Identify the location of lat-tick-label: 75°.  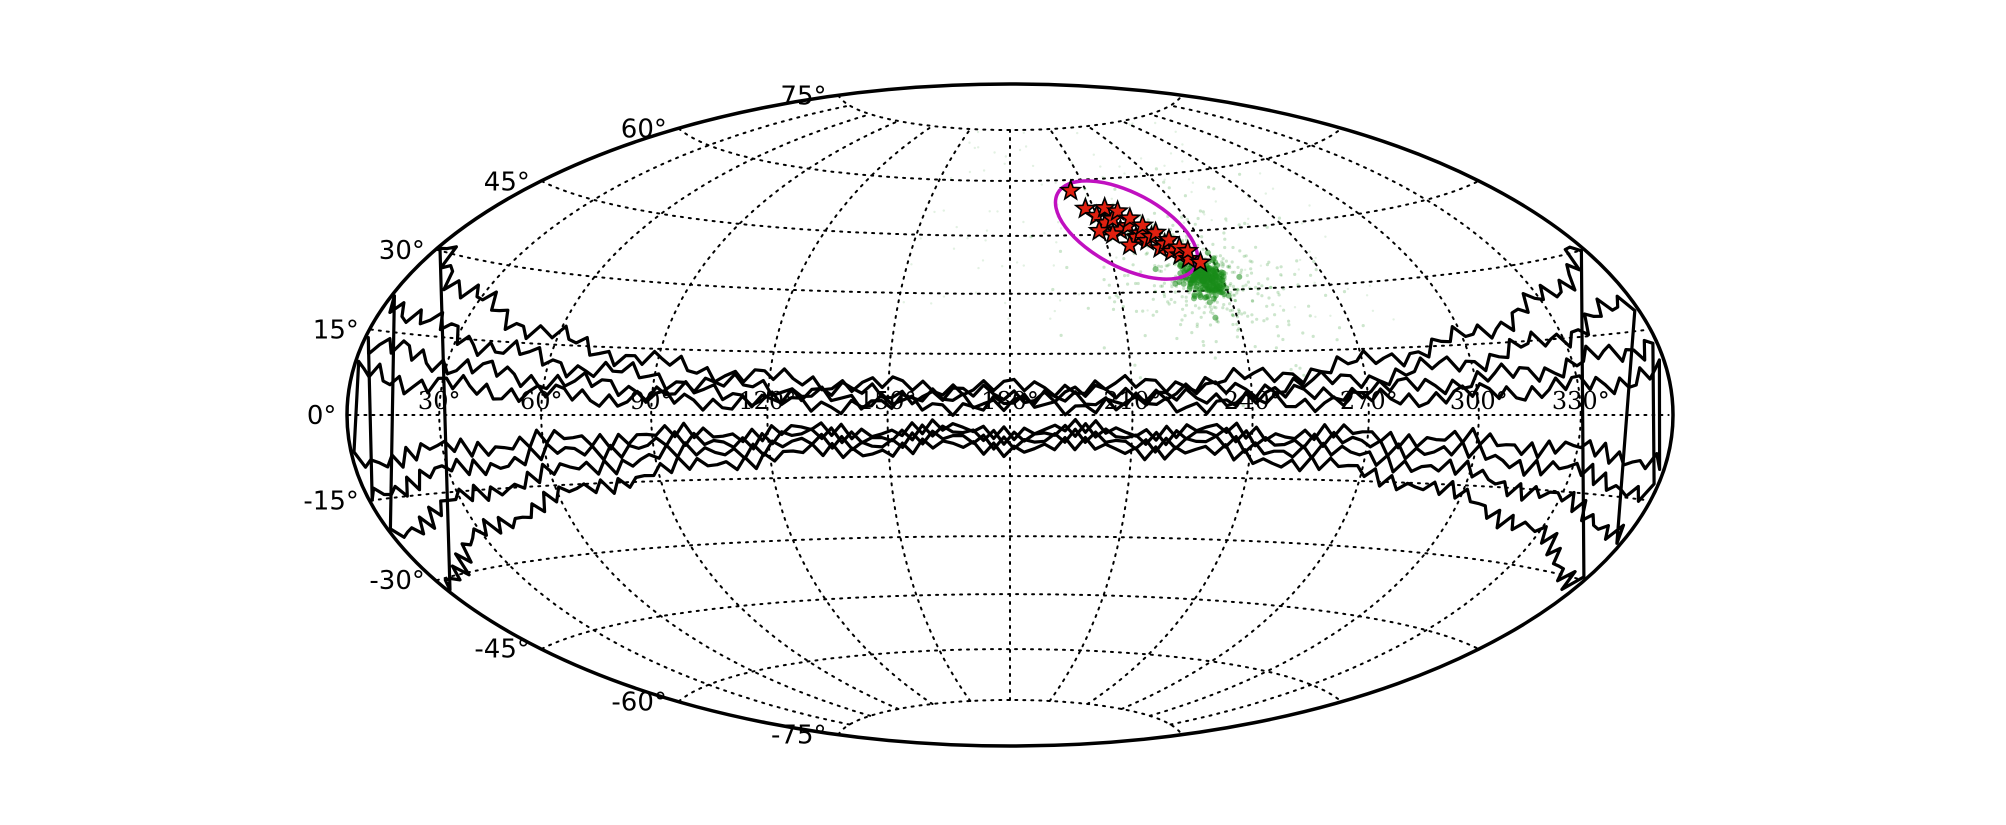
(803, 97).